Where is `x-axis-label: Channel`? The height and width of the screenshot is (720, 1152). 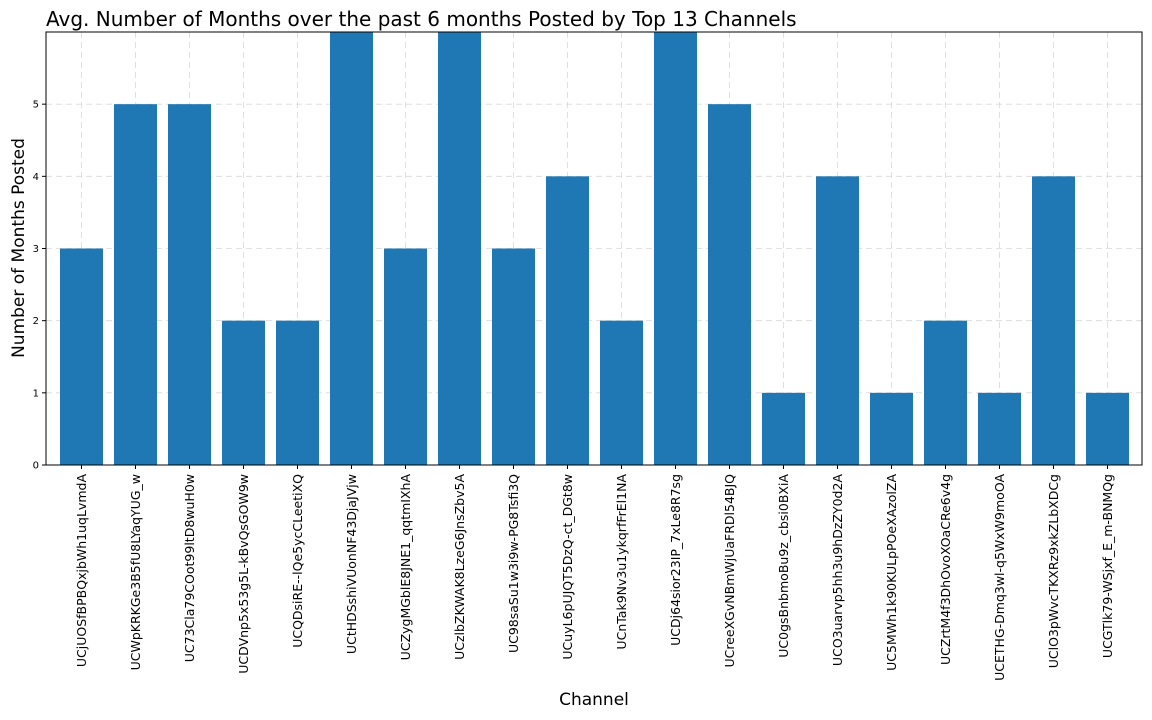
x-axis-label: Channel is located at coordinates (594, 700).